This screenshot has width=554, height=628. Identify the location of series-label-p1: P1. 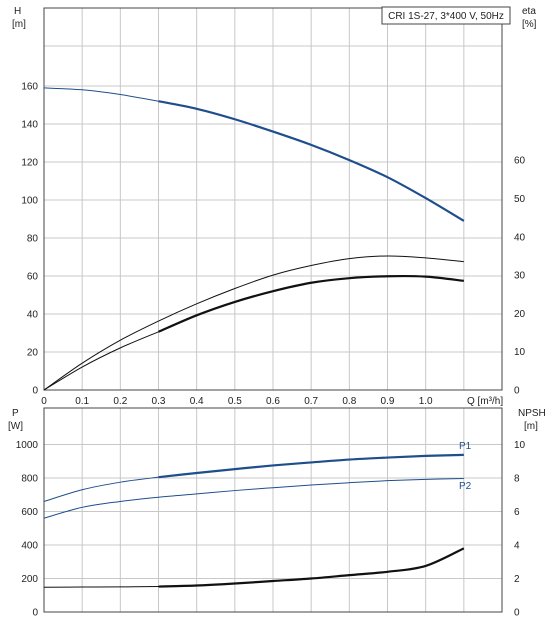
(465, 446).